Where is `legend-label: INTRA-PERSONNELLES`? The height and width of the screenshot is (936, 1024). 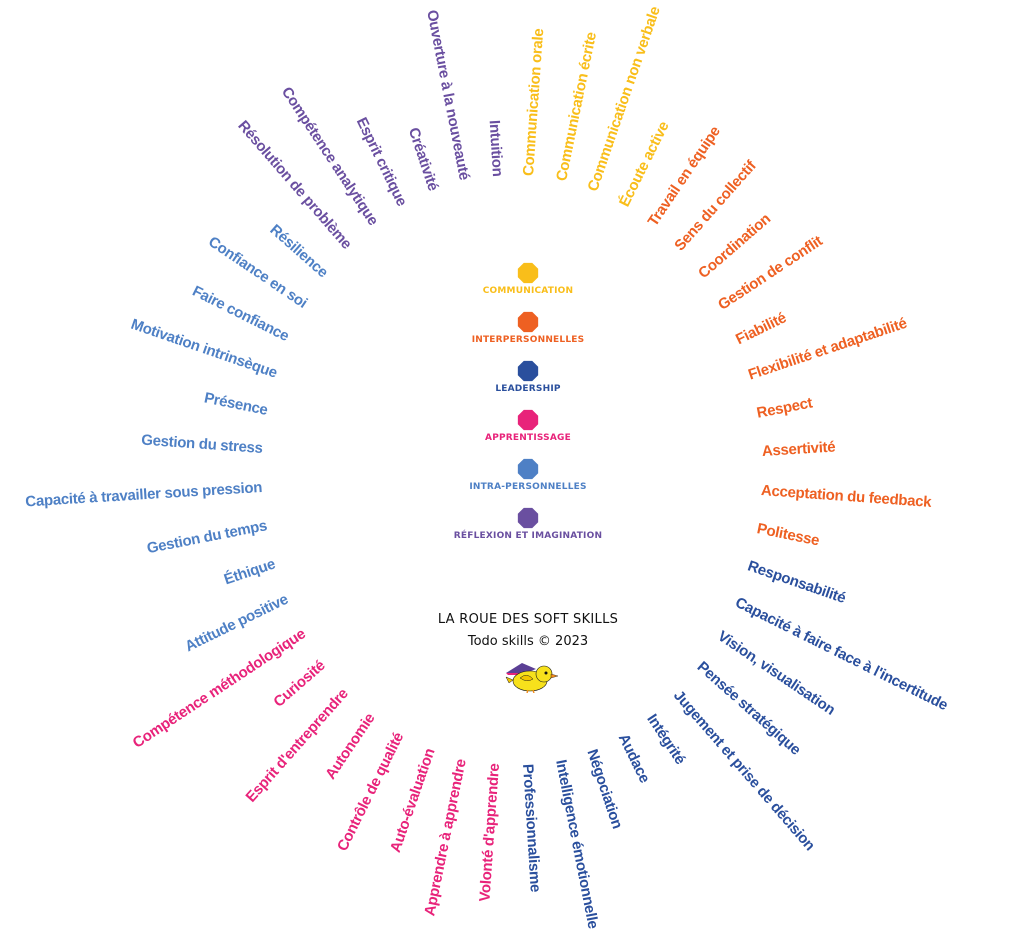 legend-label: INTRA-PERSONNELLES is located at coordinates (528, 487).